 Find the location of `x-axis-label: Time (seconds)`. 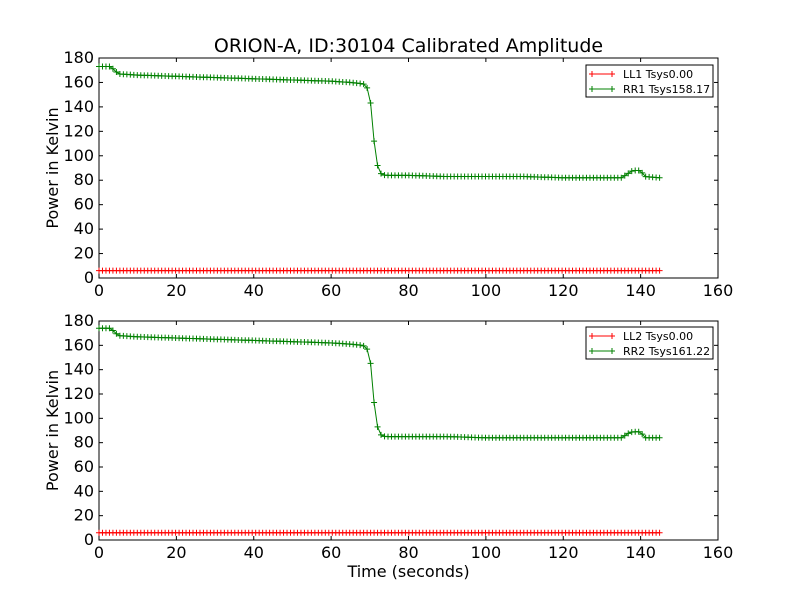

x-axis-label: Time (seconds) is located at coordinates (407, 571).